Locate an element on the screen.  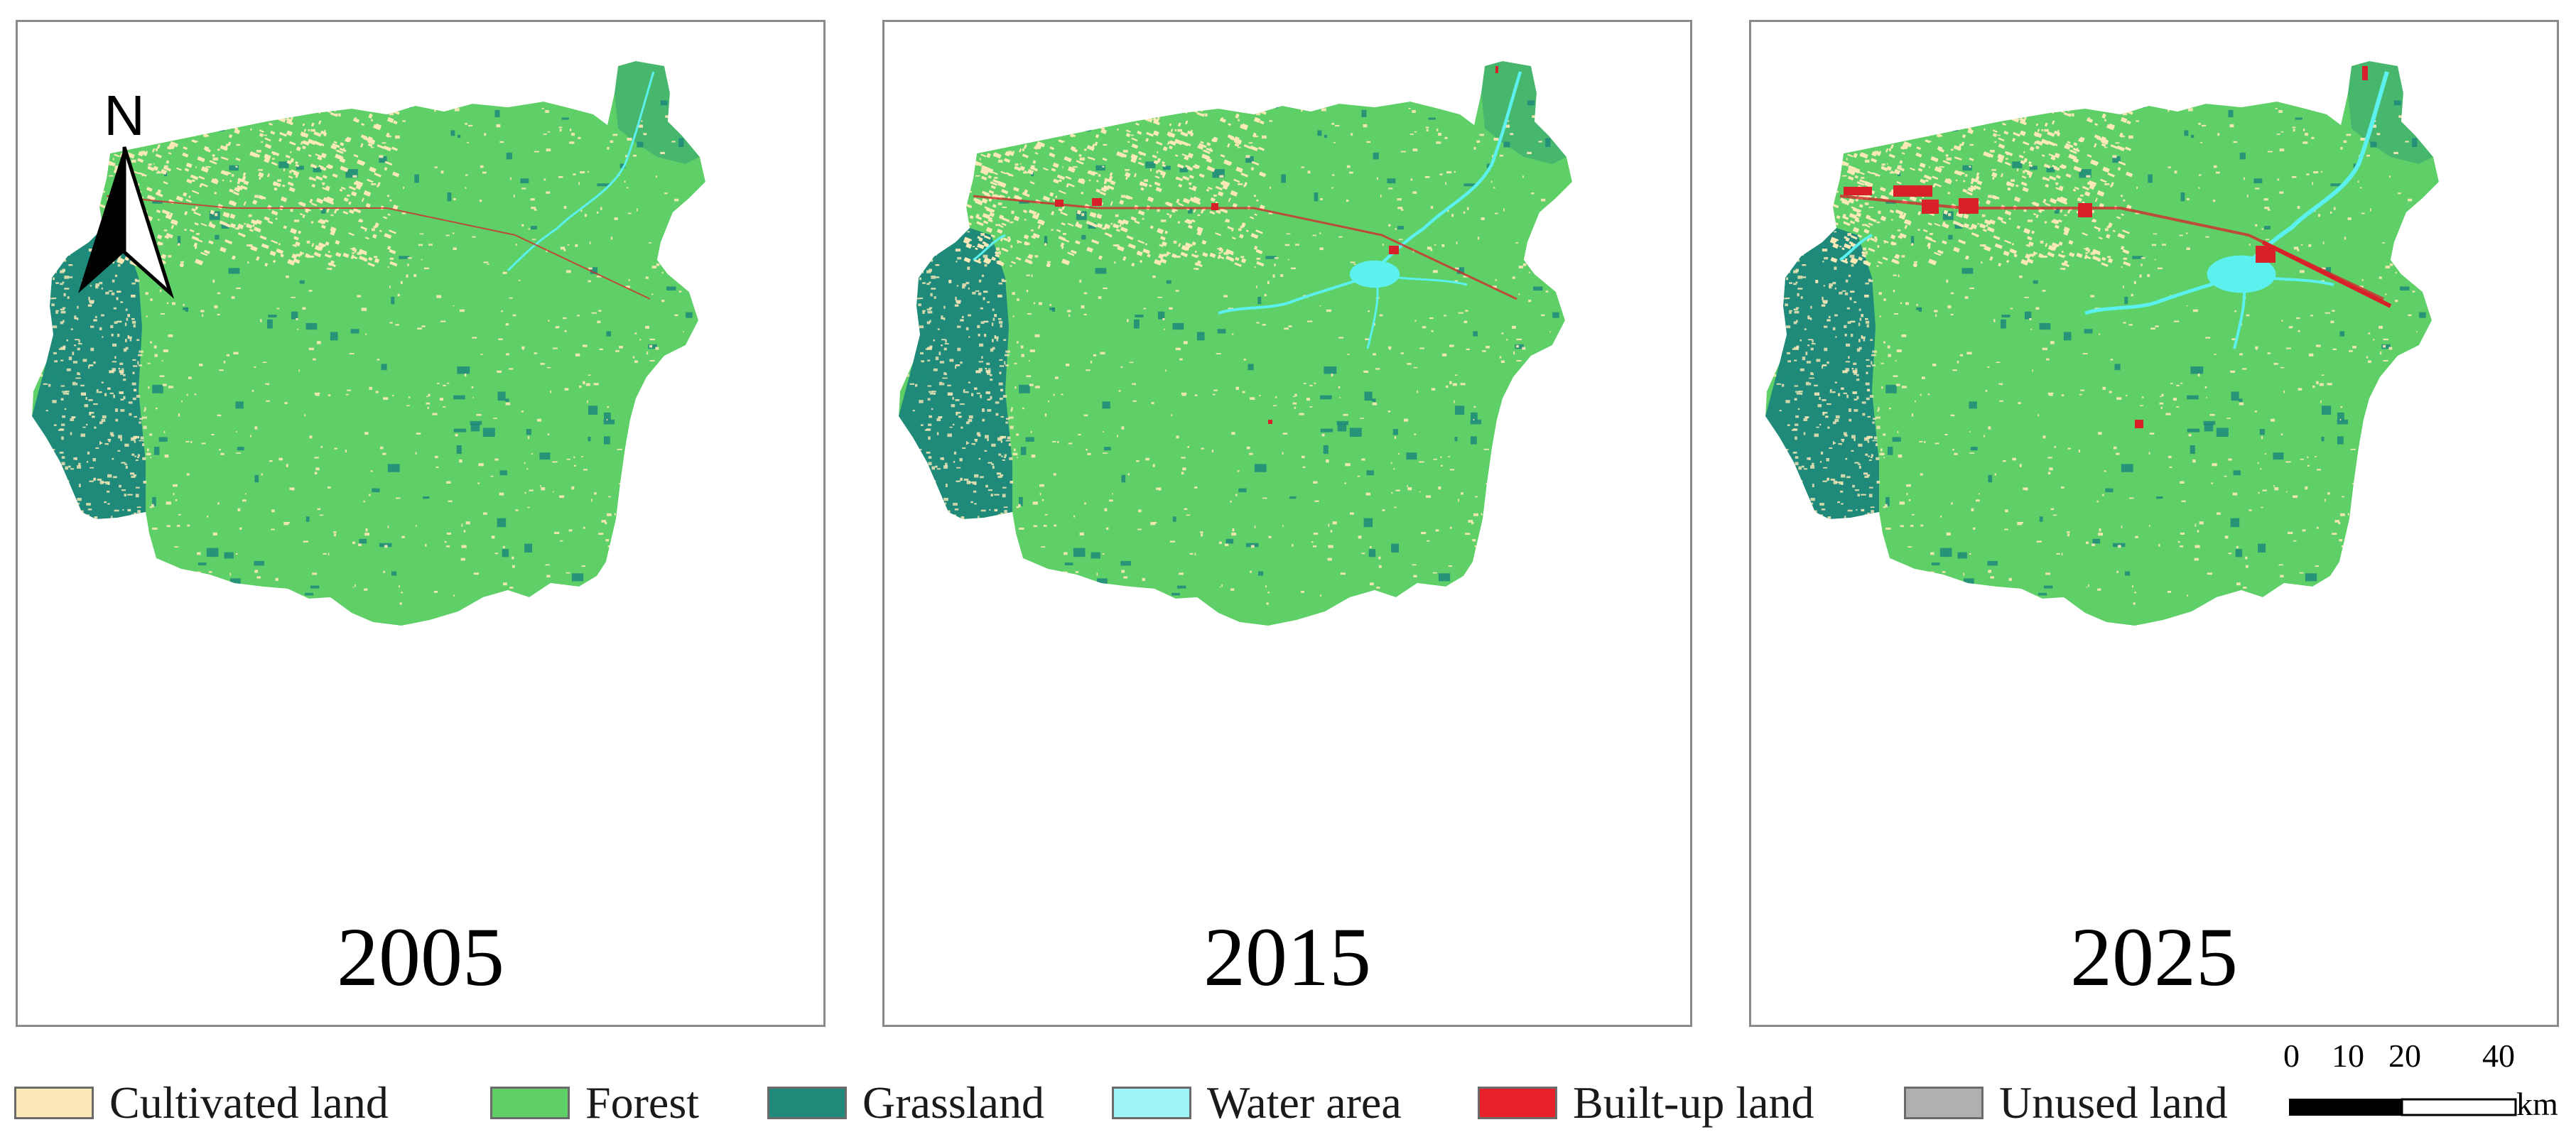
legend-item-unused: Unused land is located at coordinates (2066, 1102).